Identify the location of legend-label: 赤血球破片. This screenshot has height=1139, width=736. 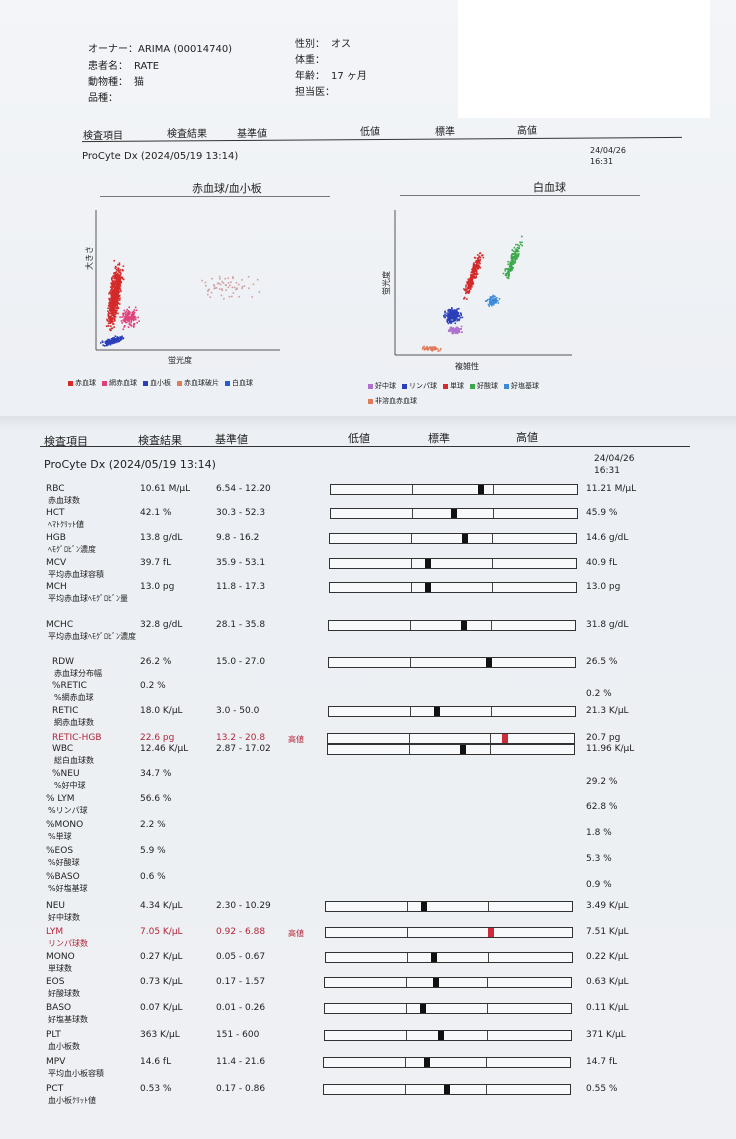
(201, 383).